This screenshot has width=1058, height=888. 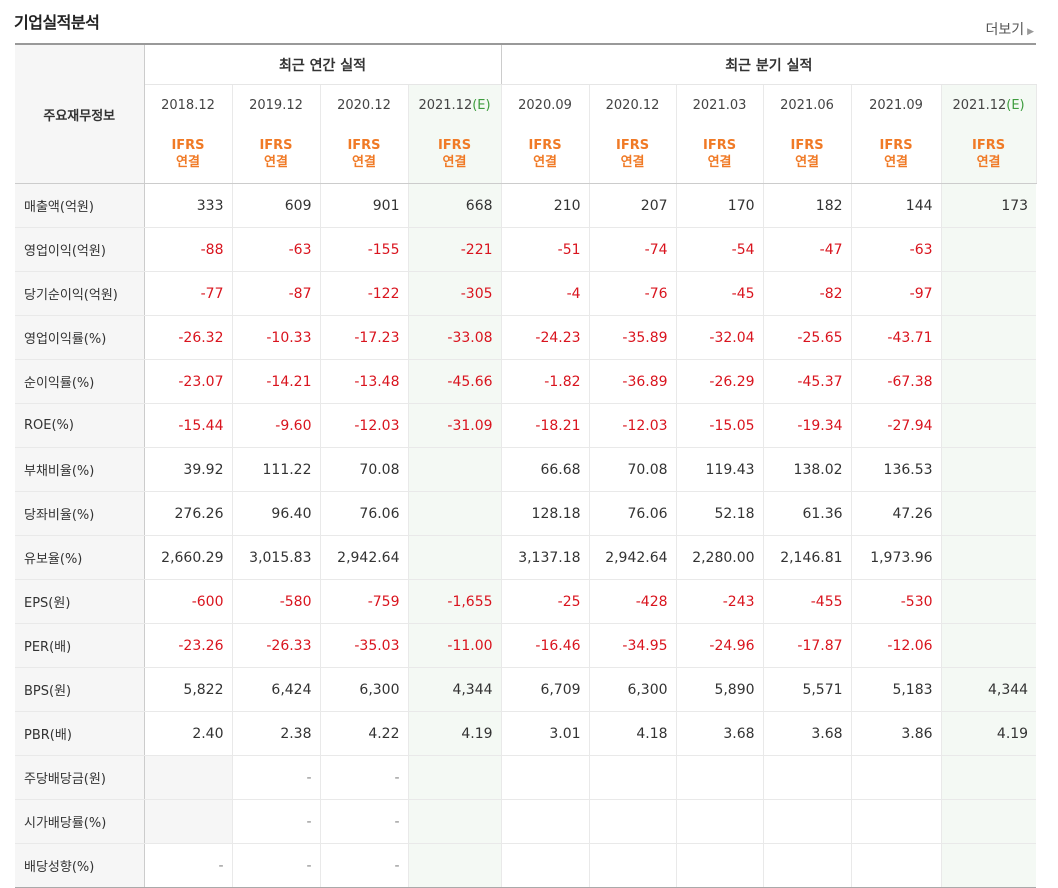 I want to click on table-cell: 128.18, so click(x=545, y=513).